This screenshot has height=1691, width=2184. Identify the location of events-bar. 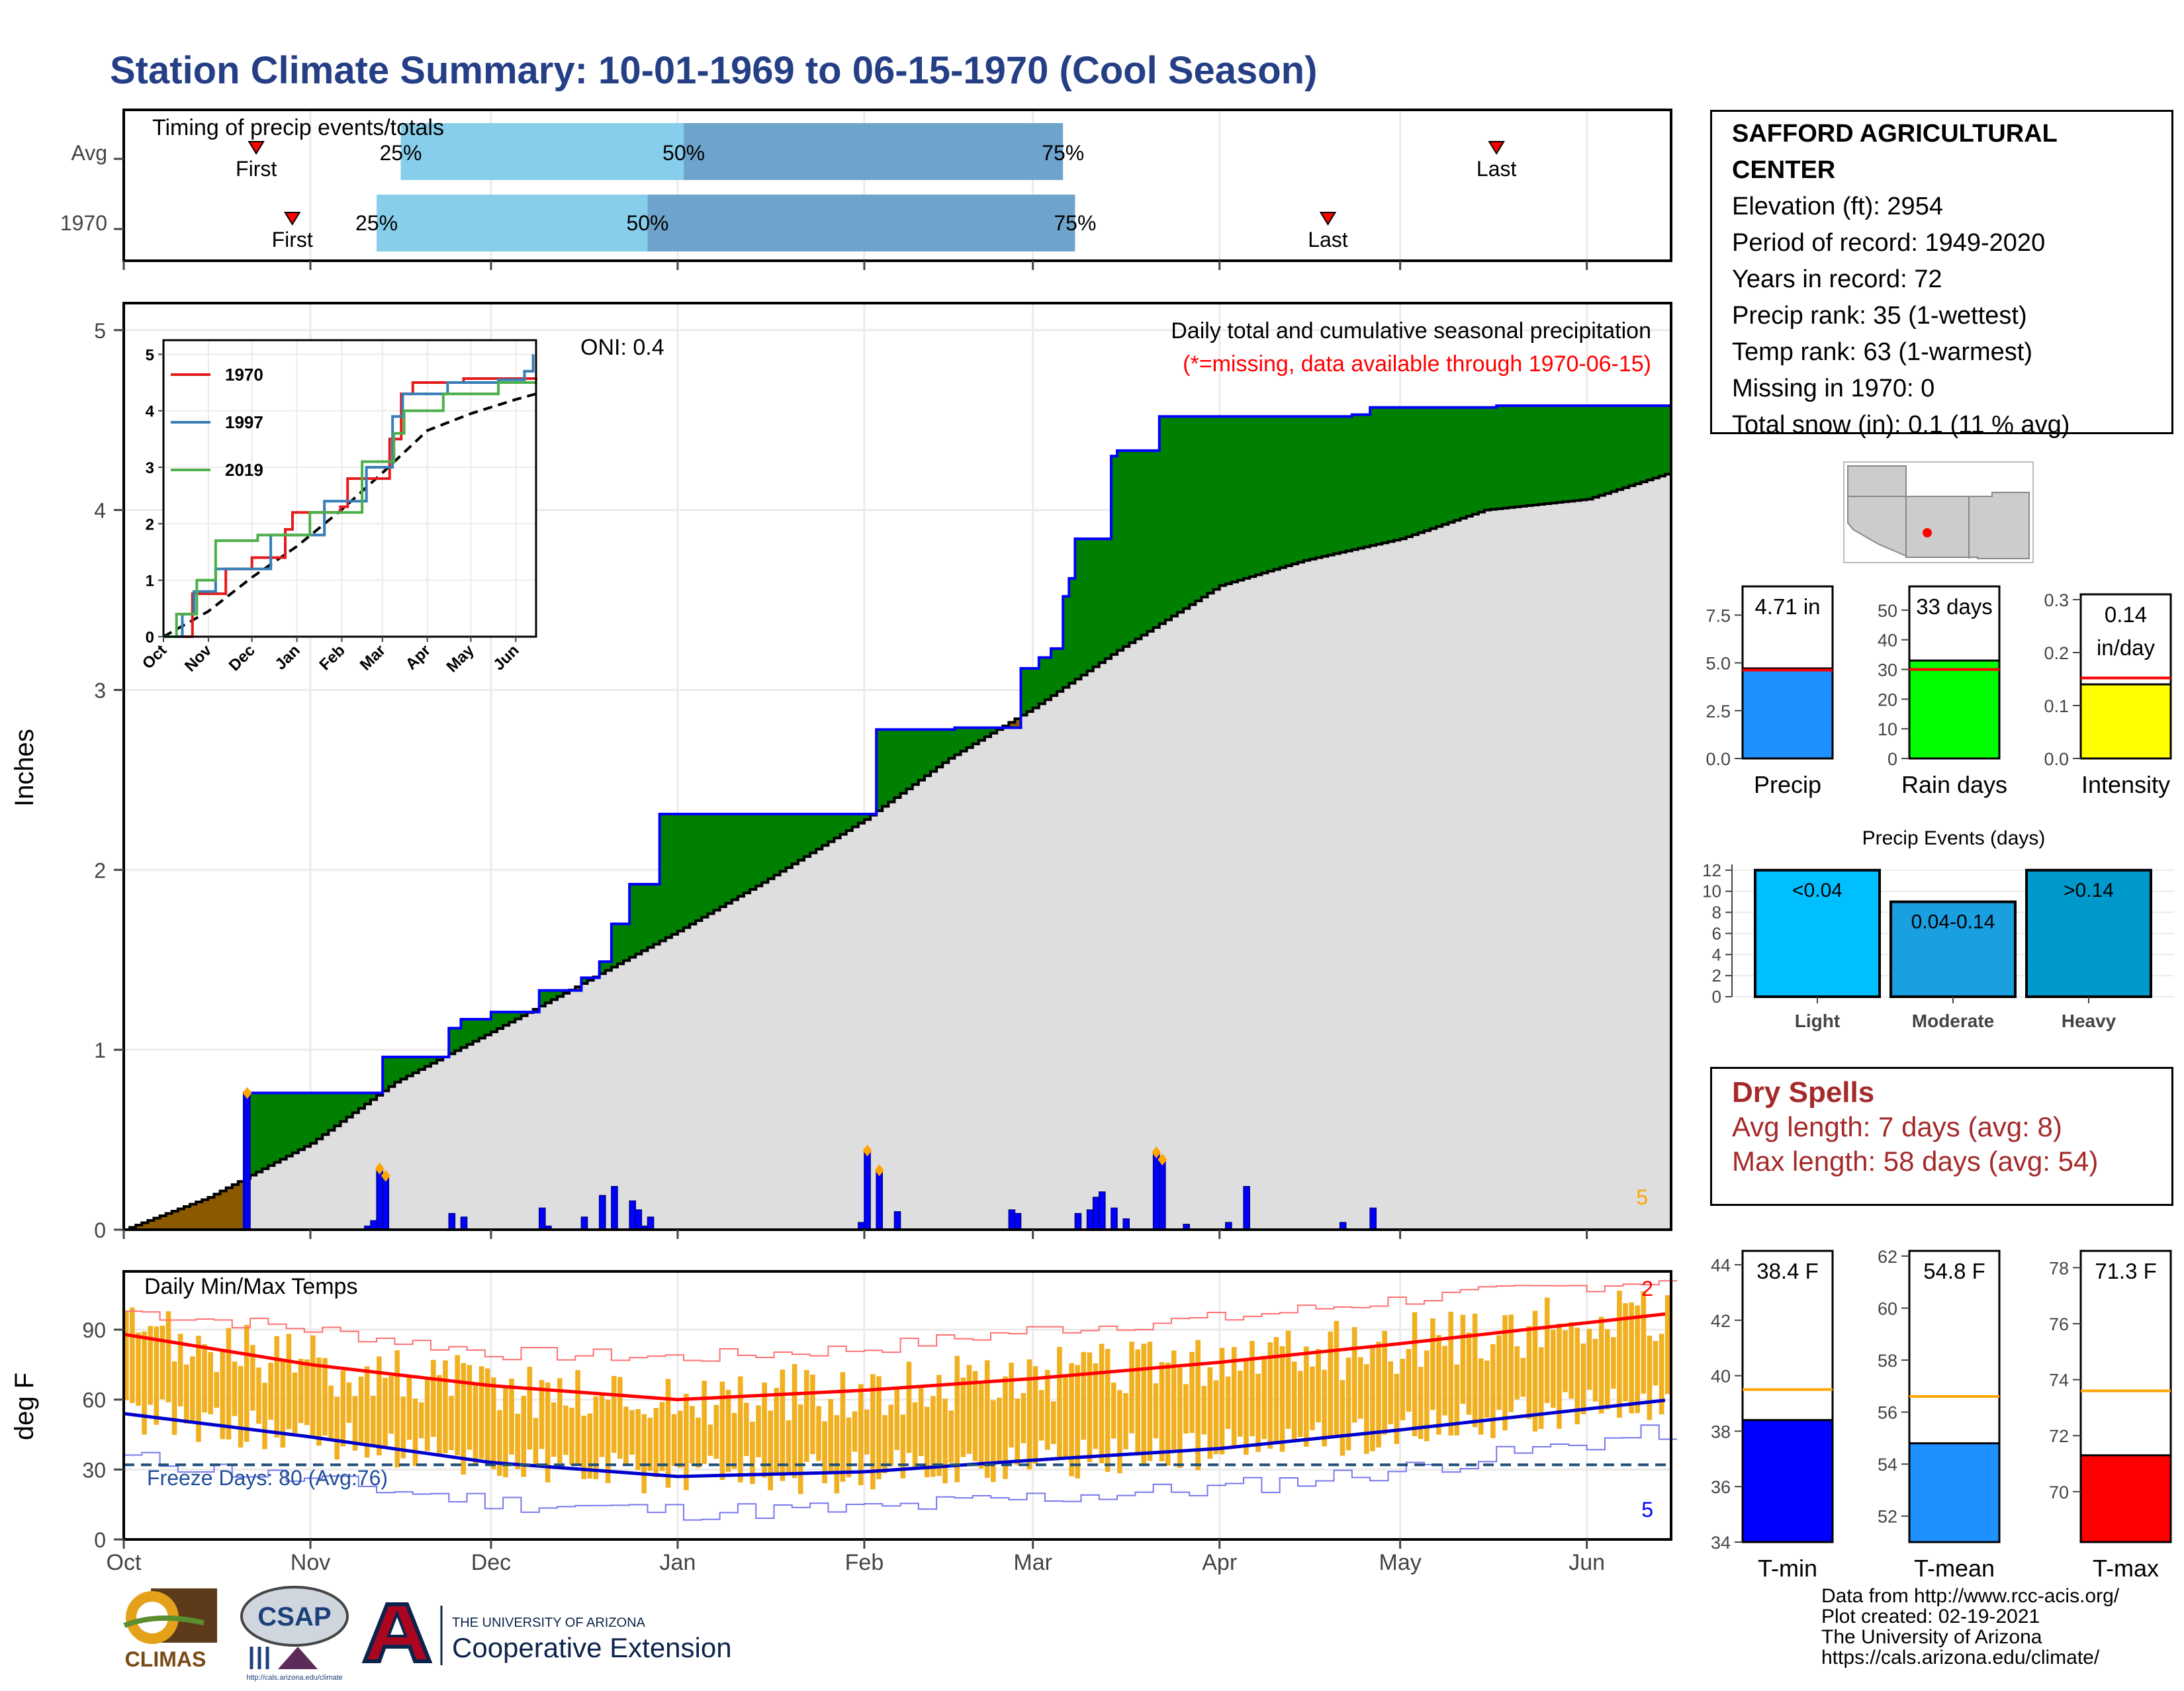
(1817, 933).